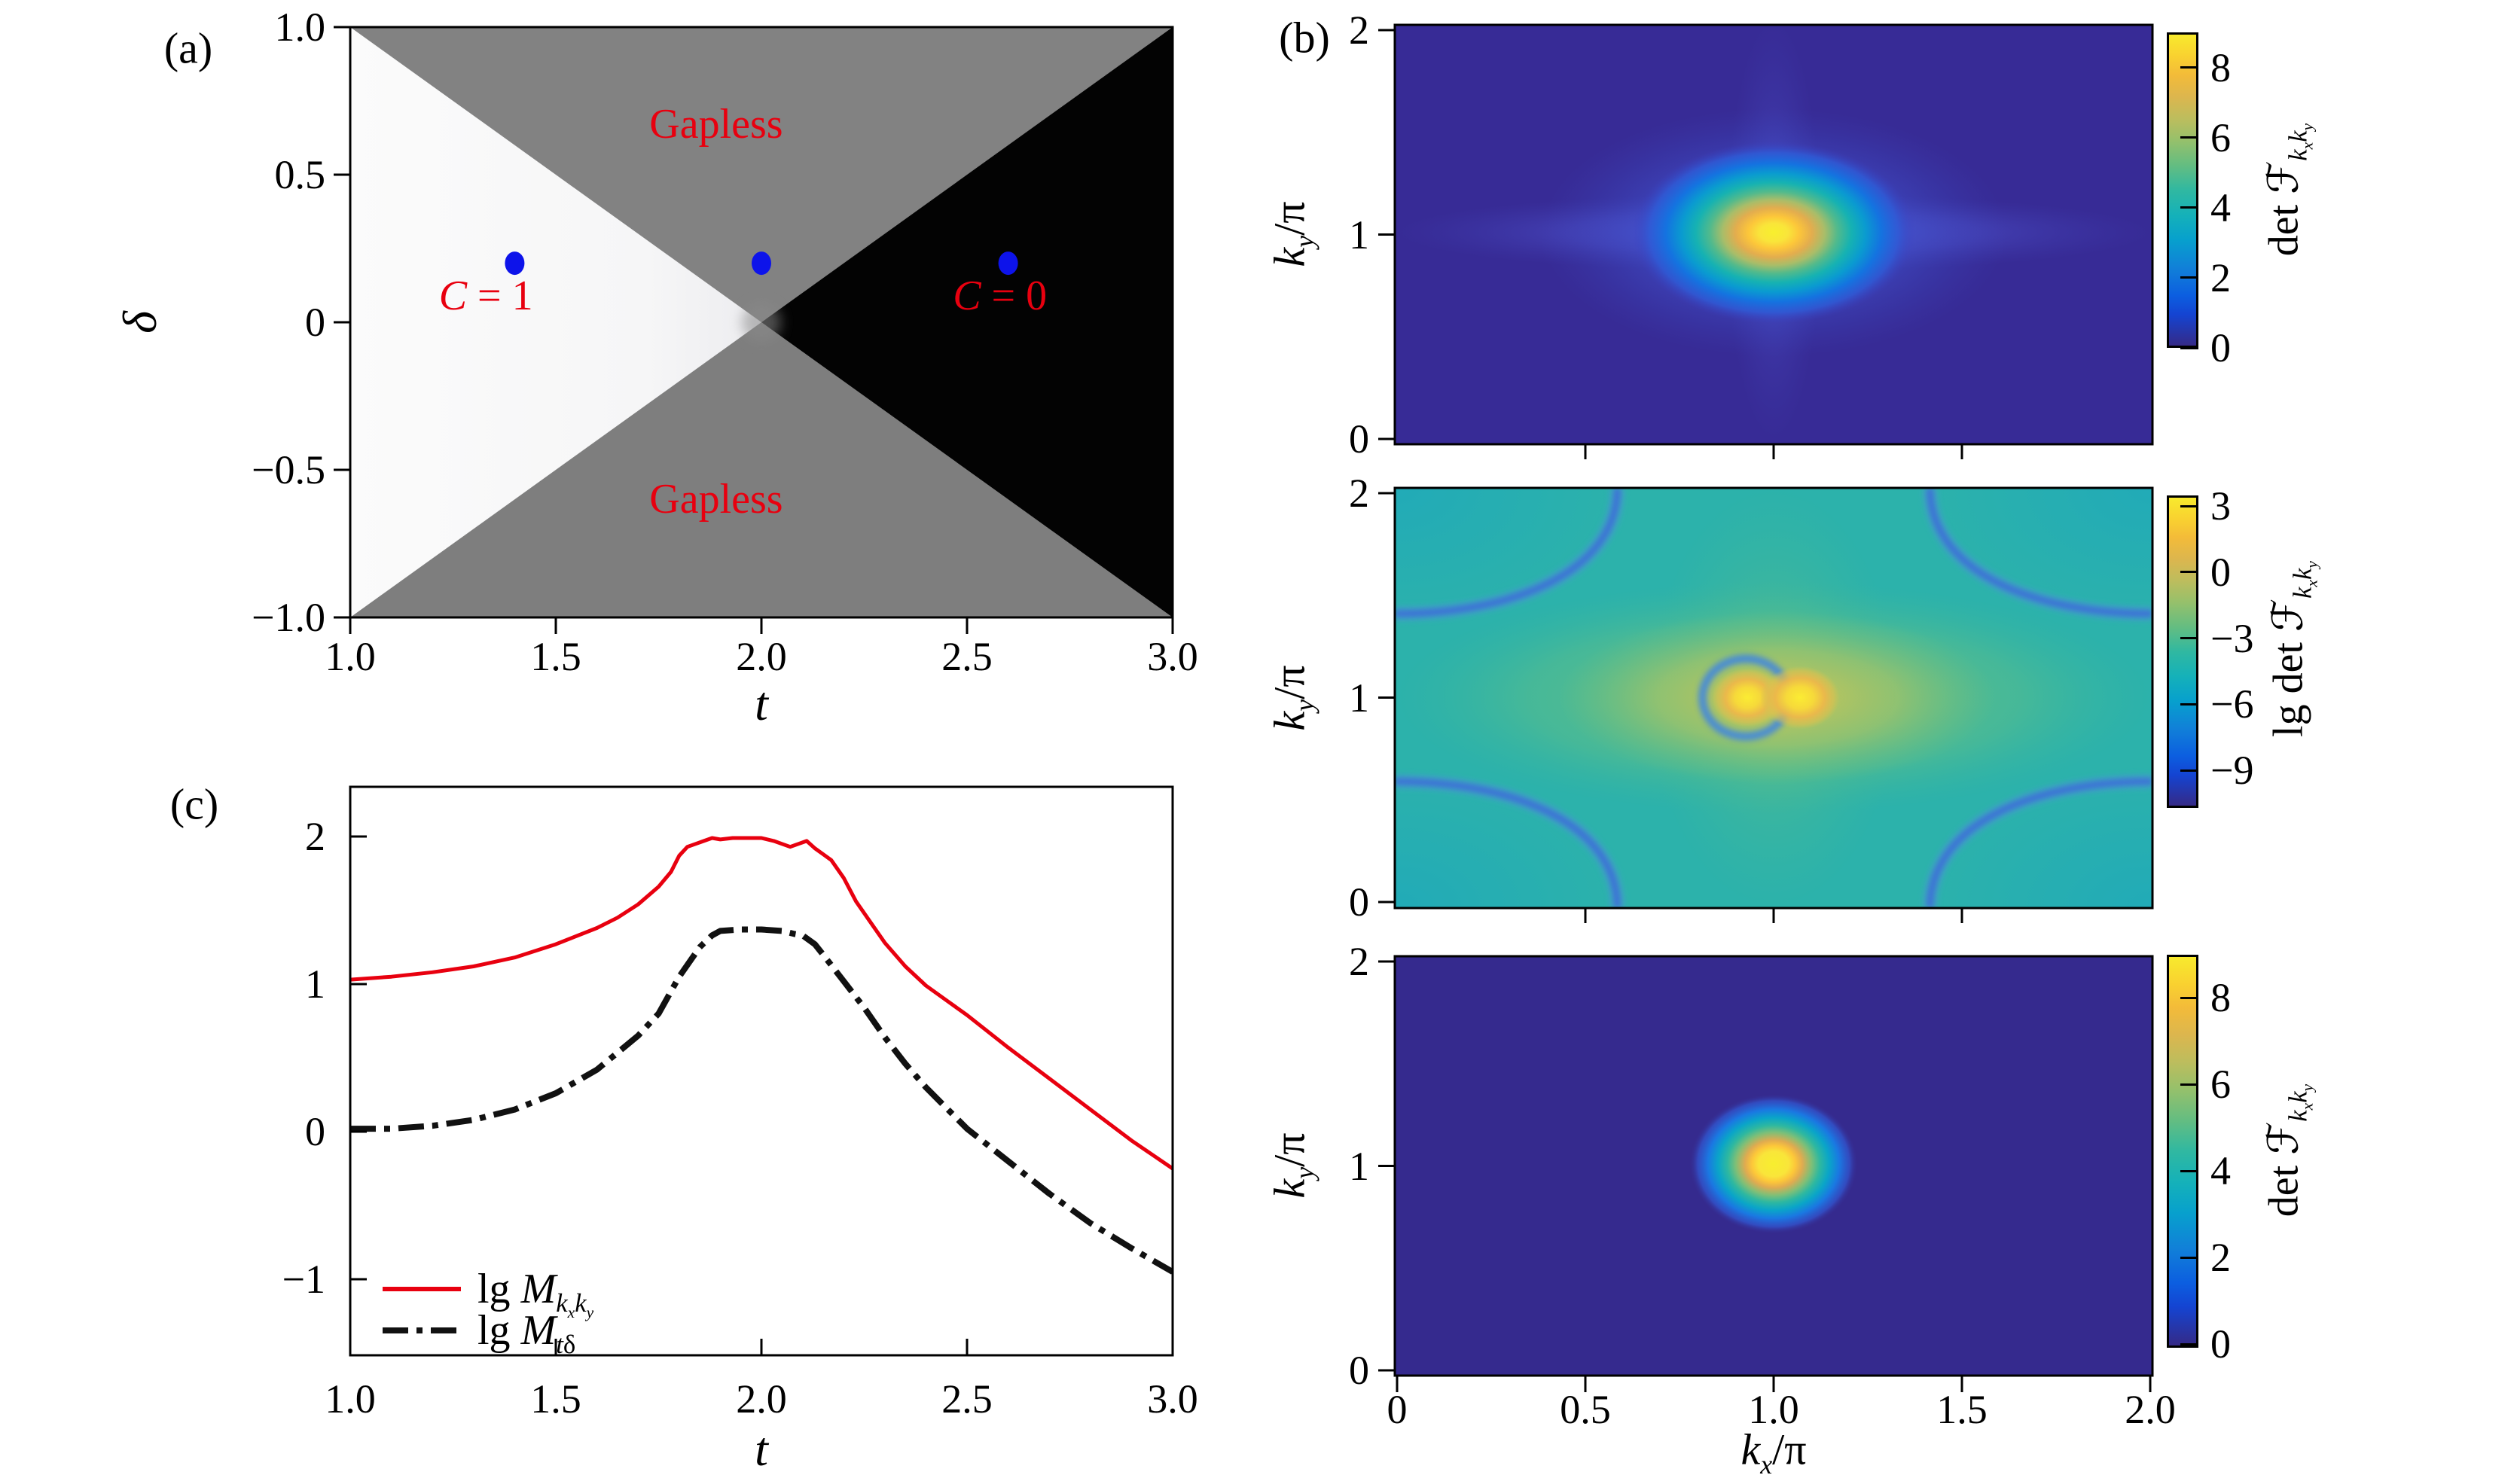  I want to click on heatmap-middle, so click(1773, 698).